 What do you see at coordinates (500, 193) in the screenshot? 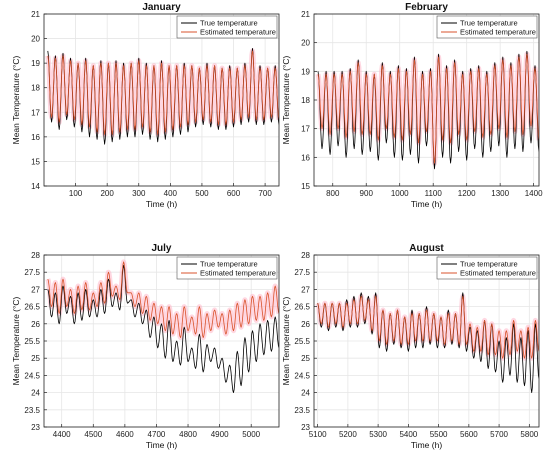
I see `x-tick-label: 1300` at bounding box center [500, 193].